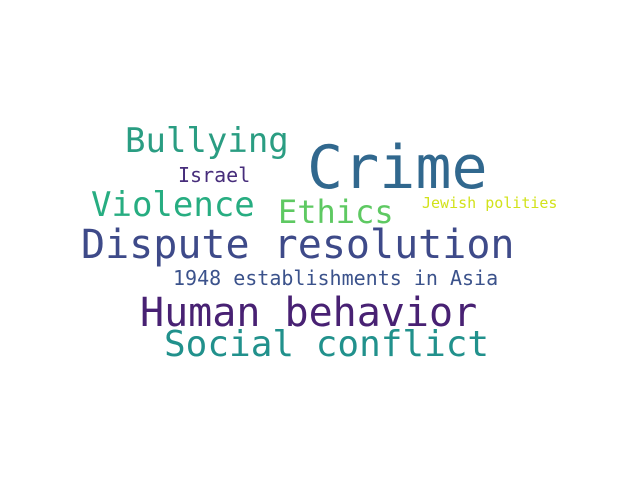  Describe the element at coordinates (309, 313) in the screenshot. I see `word-human-behavior: Human behavior` at that location.